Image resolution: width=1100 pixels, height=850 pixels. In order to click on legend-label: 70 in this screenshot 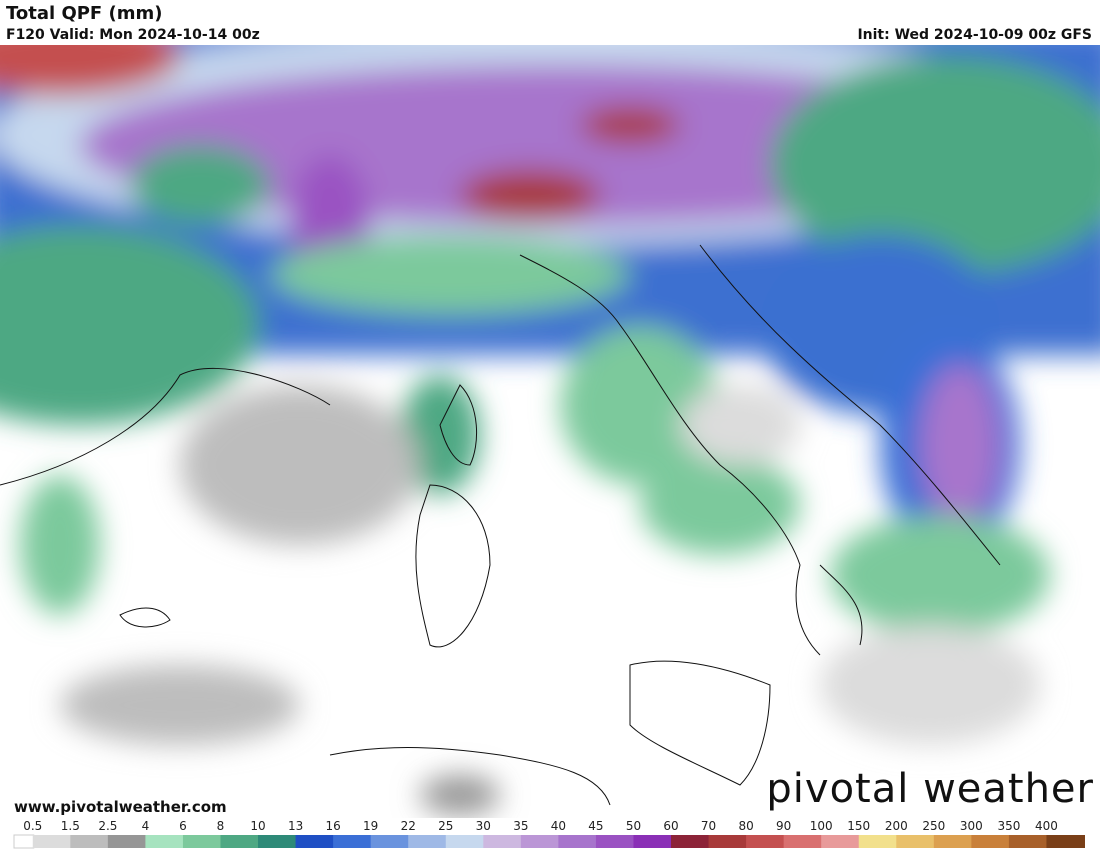, I will do `click(708, 826)`.